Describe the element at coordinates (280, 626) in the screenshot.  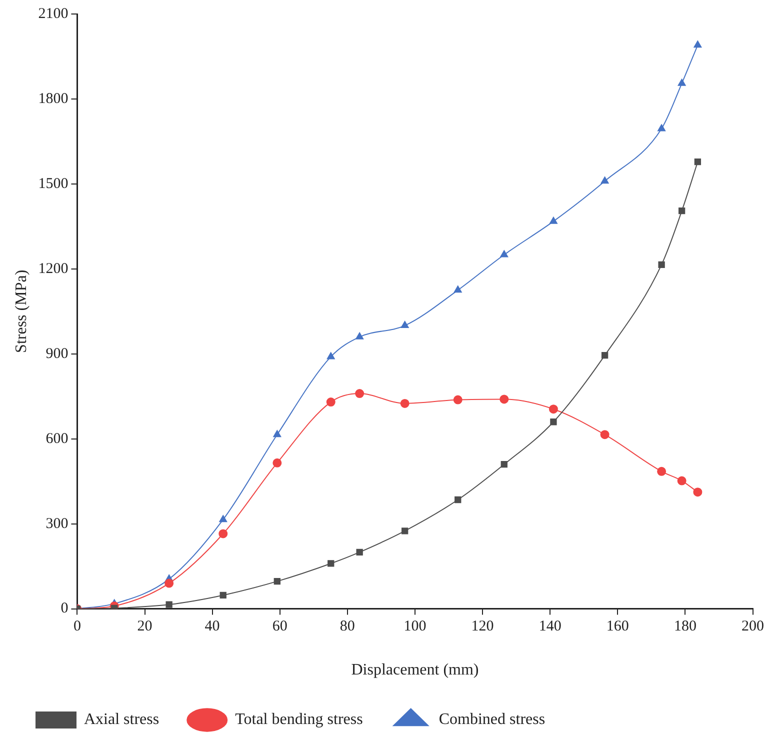
I see `x-tick-label: 60` at that location.